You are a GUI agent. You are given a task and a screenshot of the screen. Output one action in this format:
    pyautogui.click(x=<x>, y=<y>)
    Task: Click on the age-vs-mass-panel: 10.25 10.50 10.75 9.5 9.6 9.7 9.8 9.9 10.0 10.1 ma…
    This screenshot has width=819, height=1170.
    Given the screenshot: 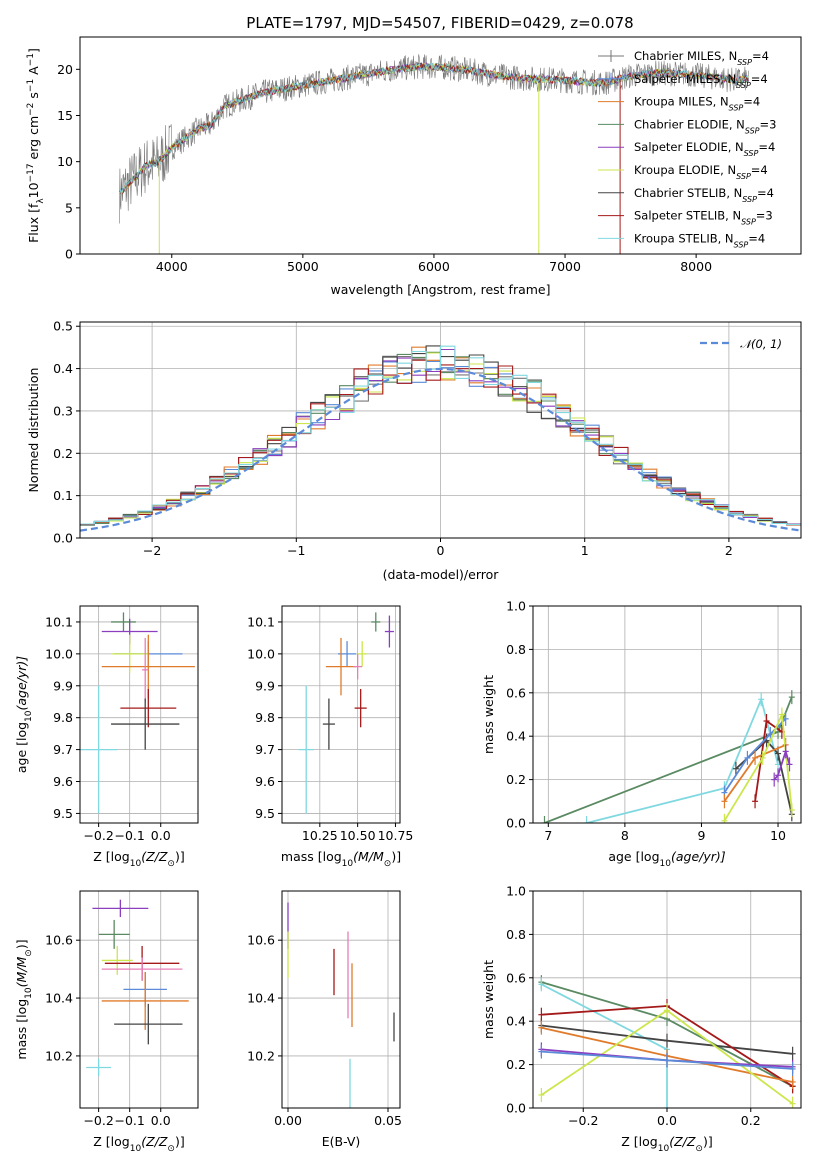 What is the action you would take?
    pyautogui.click(x=330, y=737)
    